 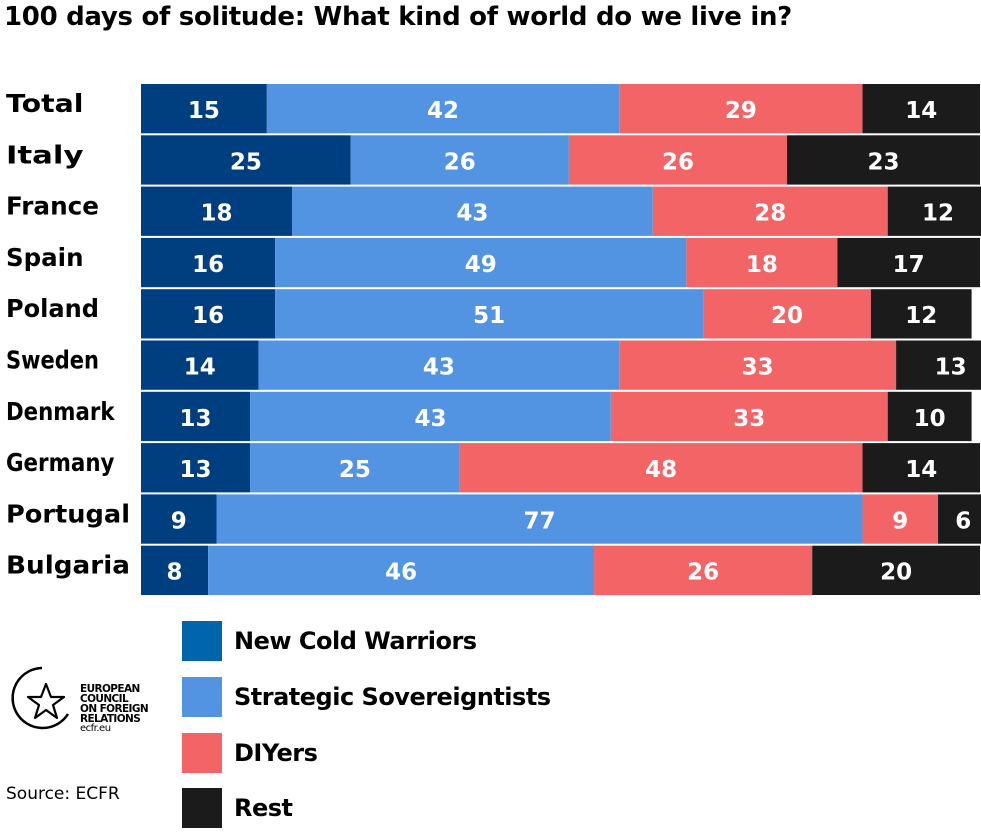 I want to click on bar-segment-poland-strategic-sovereigntists, so click(x=489, y=314).